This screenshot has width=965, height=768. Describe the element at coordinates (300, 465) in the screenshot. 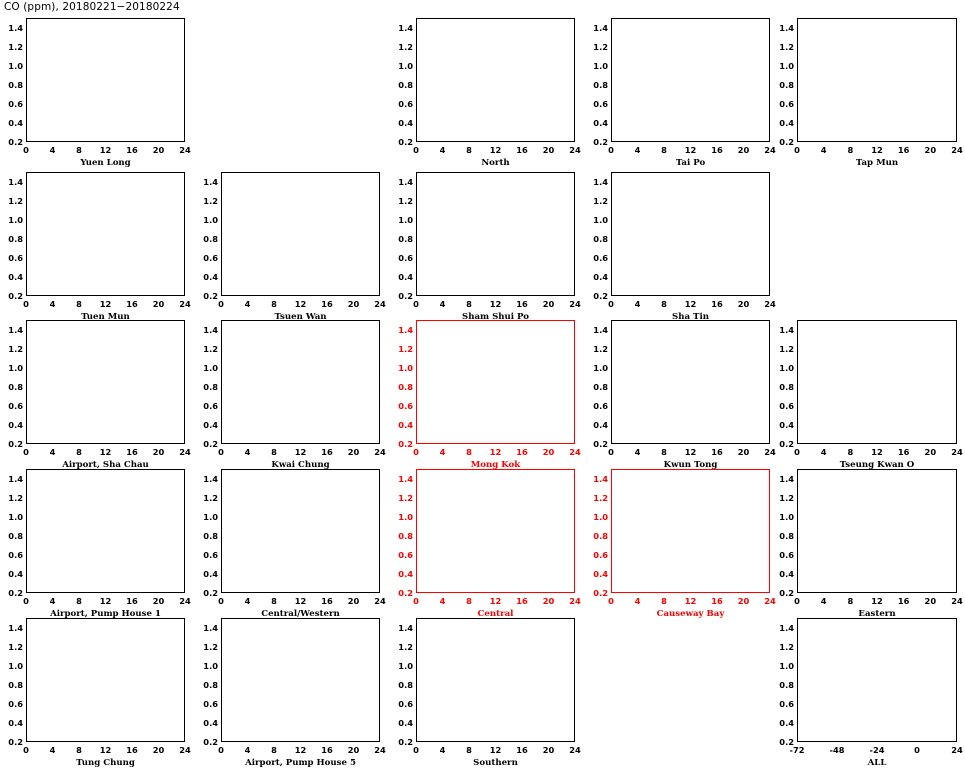

I see `panel-label: Kwai Chung` at that location.